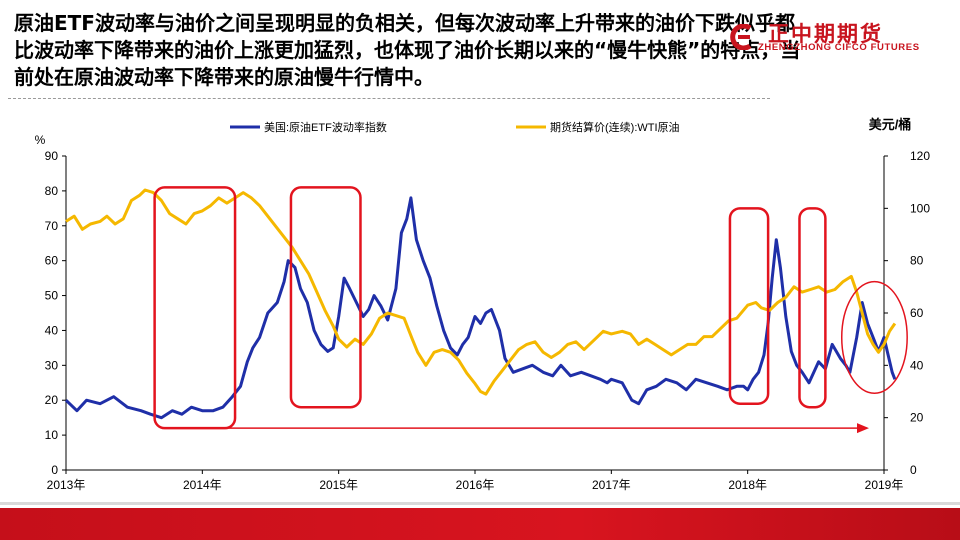  I want to click on logo-name: 正中期期货, so click(825, 34).